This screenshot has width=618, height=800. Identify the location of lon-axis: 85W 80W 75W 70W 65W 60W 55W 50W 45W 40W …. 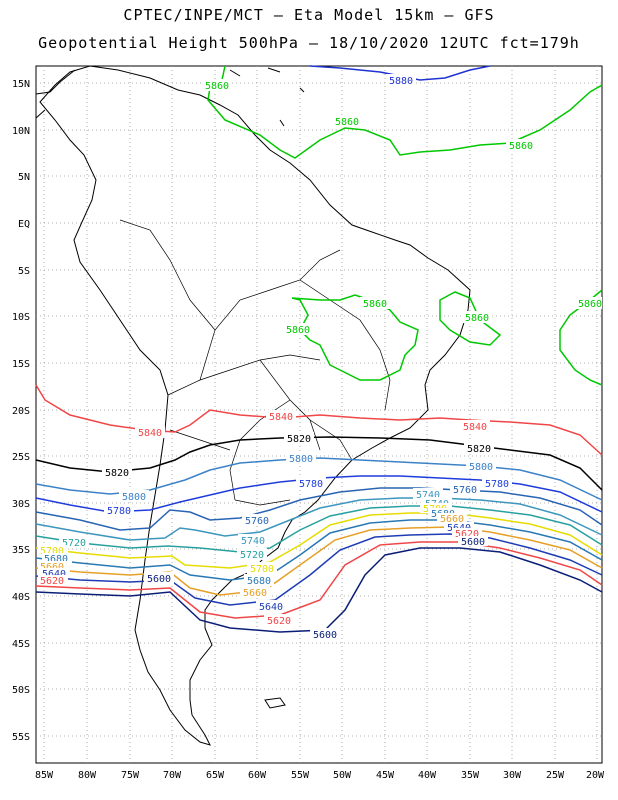
(320, 775).